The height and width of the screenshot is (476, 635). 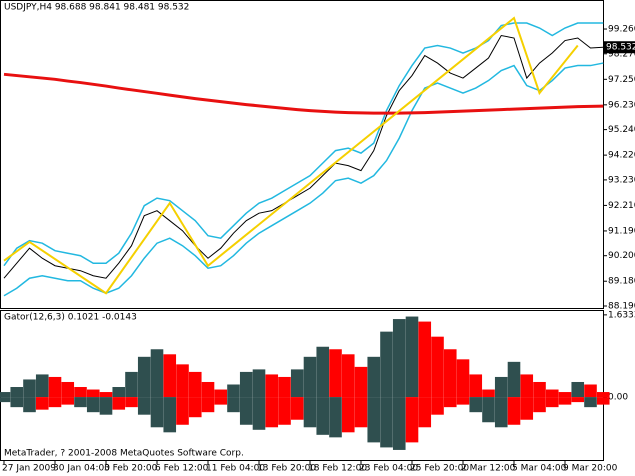 What do you see at coordinates (70, 318) in the screenshot?
I see `indicator-title: Gator(12,6,3) 0.1021 -0.0143` at bounding box center [70, 318].